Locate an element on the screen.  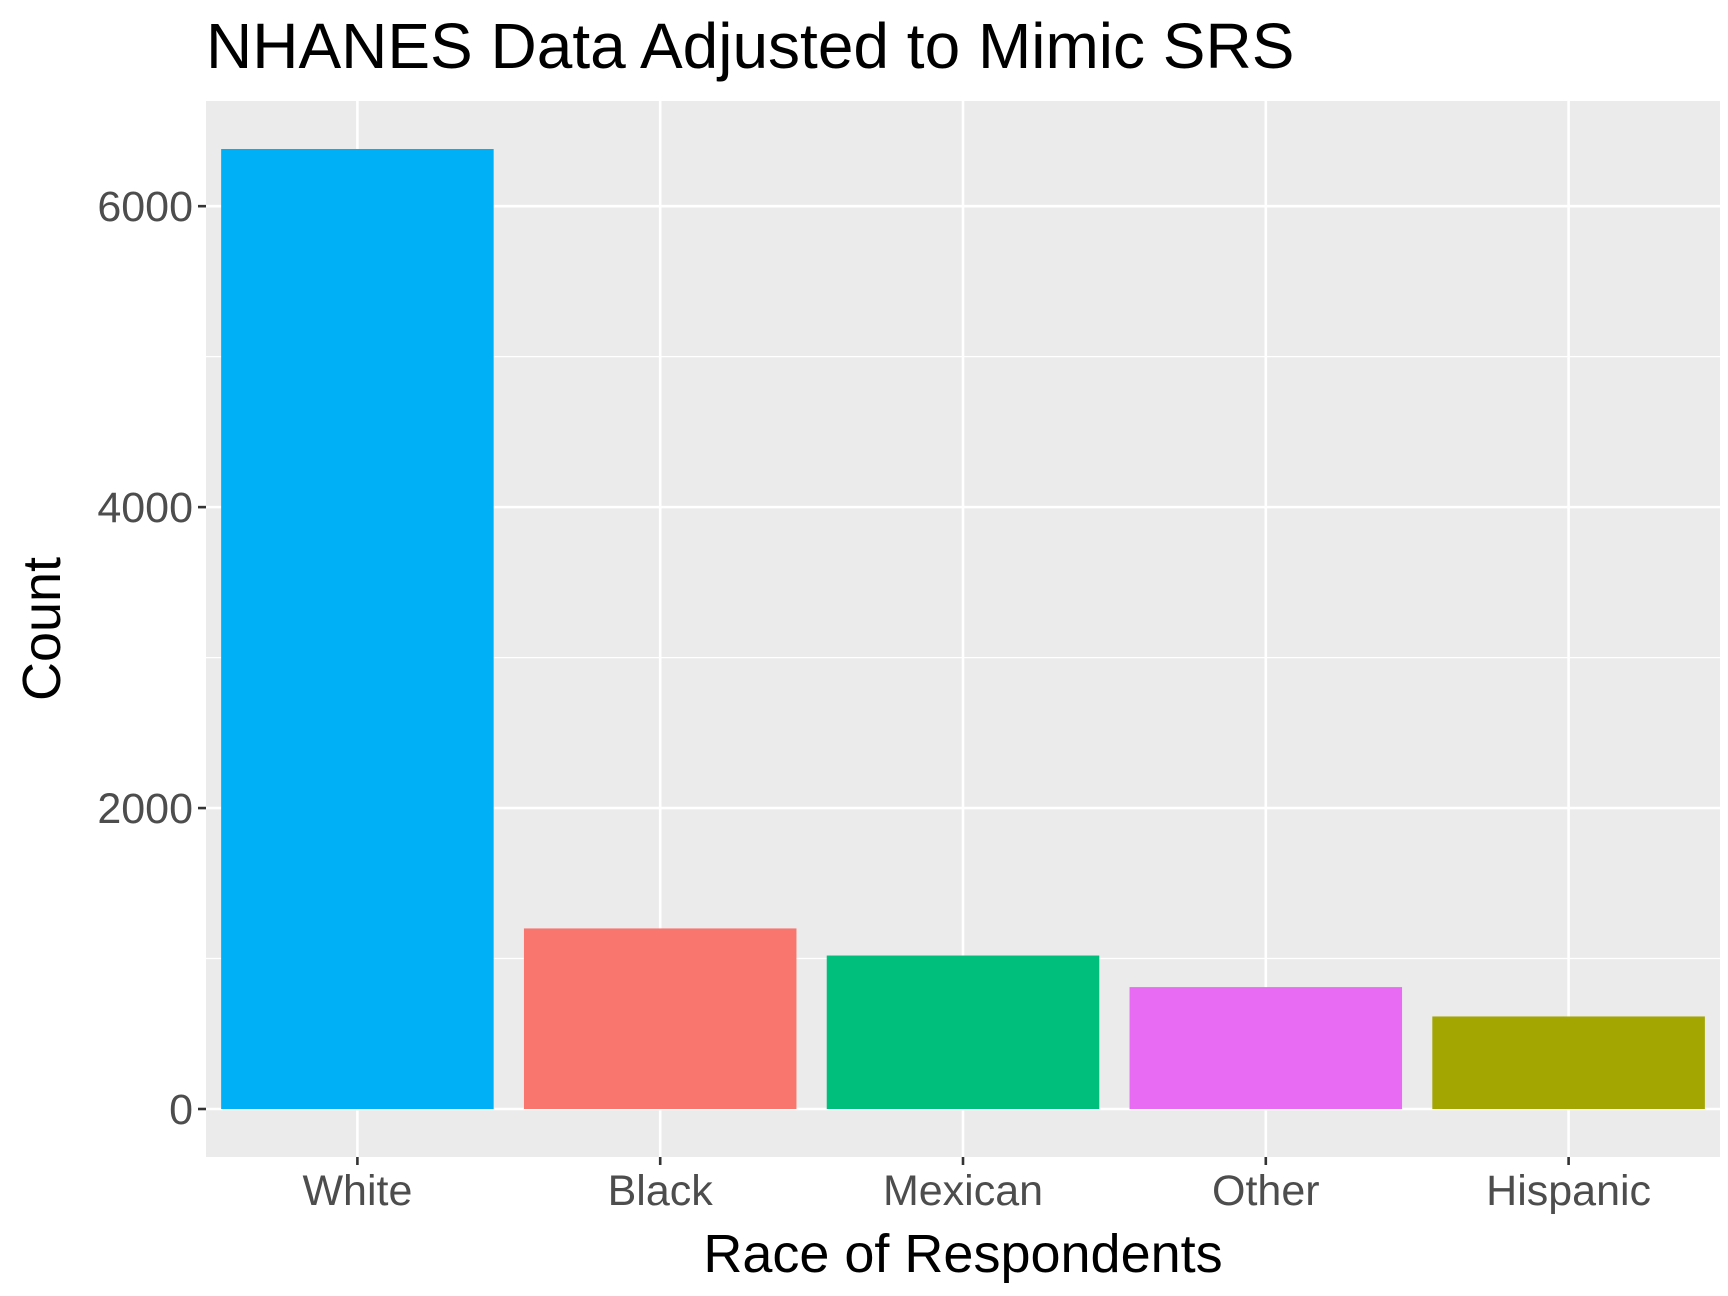
x-tick-label: Mexican is located at coordinates (963, 1191).